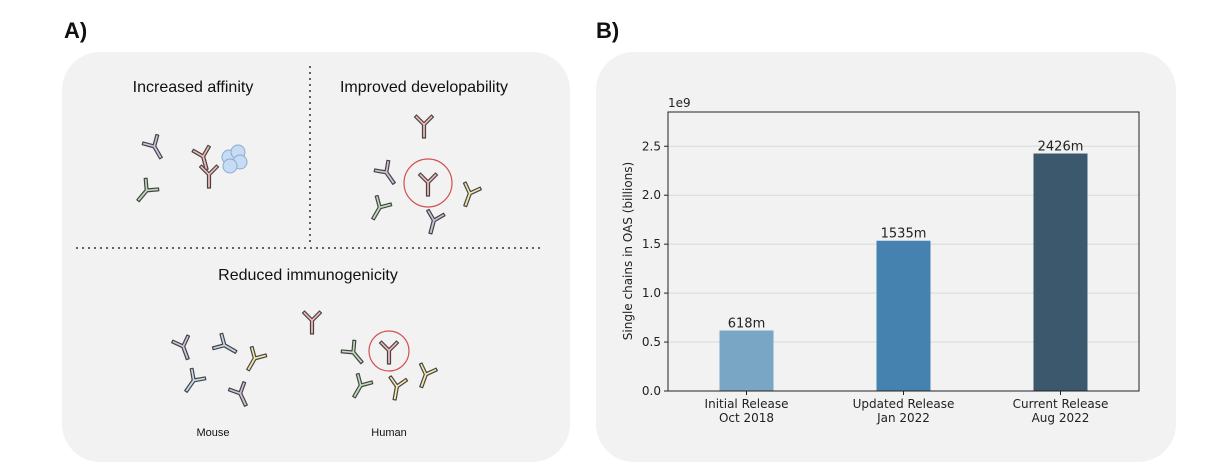 The image size is (1223, 471). I want to click on x-tick-label: Current Release, so click(1061, 404).